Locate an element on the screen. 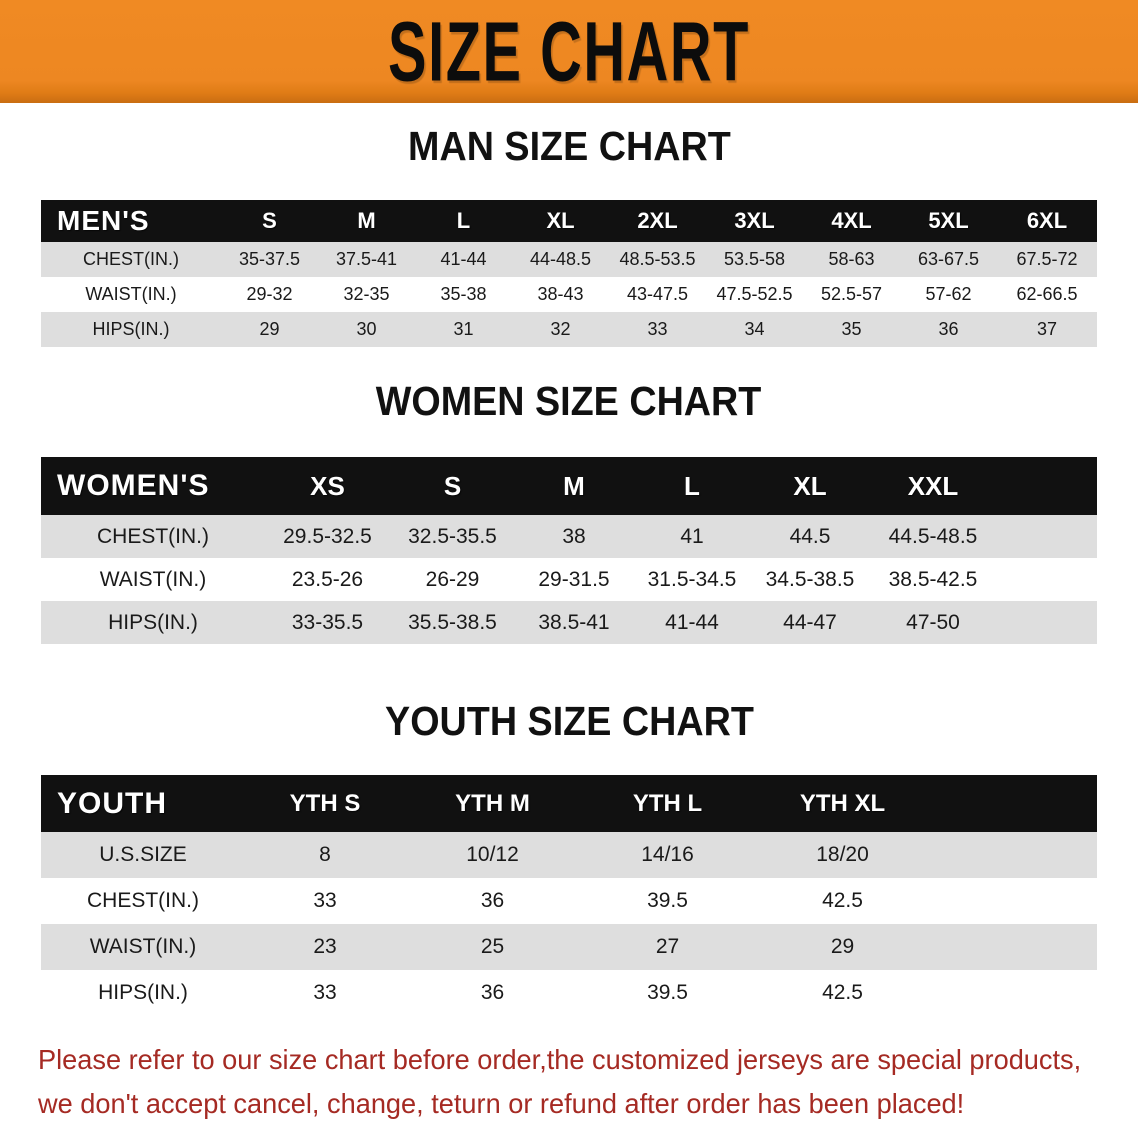  women-cell: 34.5-38.5 is located at coordinates (810, 579).